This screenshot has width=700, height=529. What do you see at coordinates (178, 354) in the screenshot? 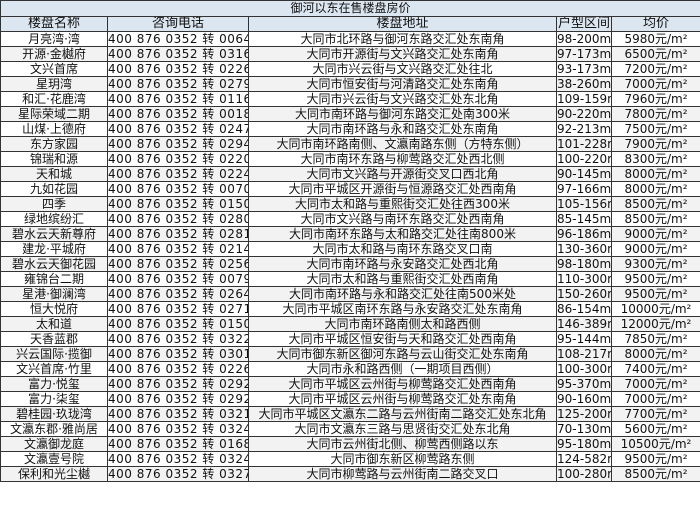
I see `cell-phone: 400 876 0352 转 0301` at bounding box center [178, 354].